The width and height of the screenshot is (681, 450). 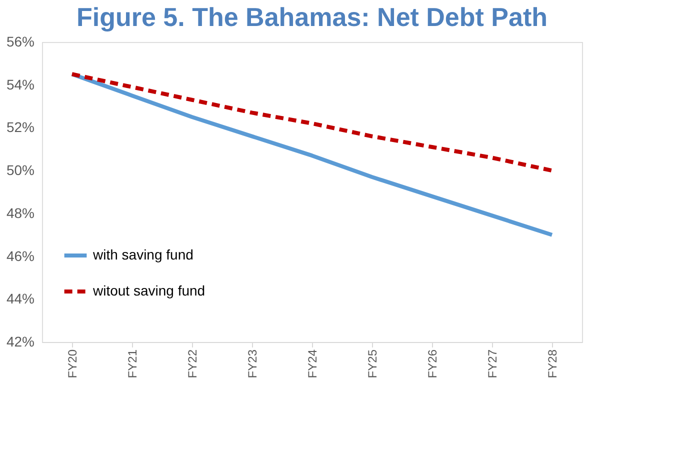 What do you see at coordinates (20, 256) in the screenshot?
I see `y-tick-label: 46%` at bounding box center [20, 256].